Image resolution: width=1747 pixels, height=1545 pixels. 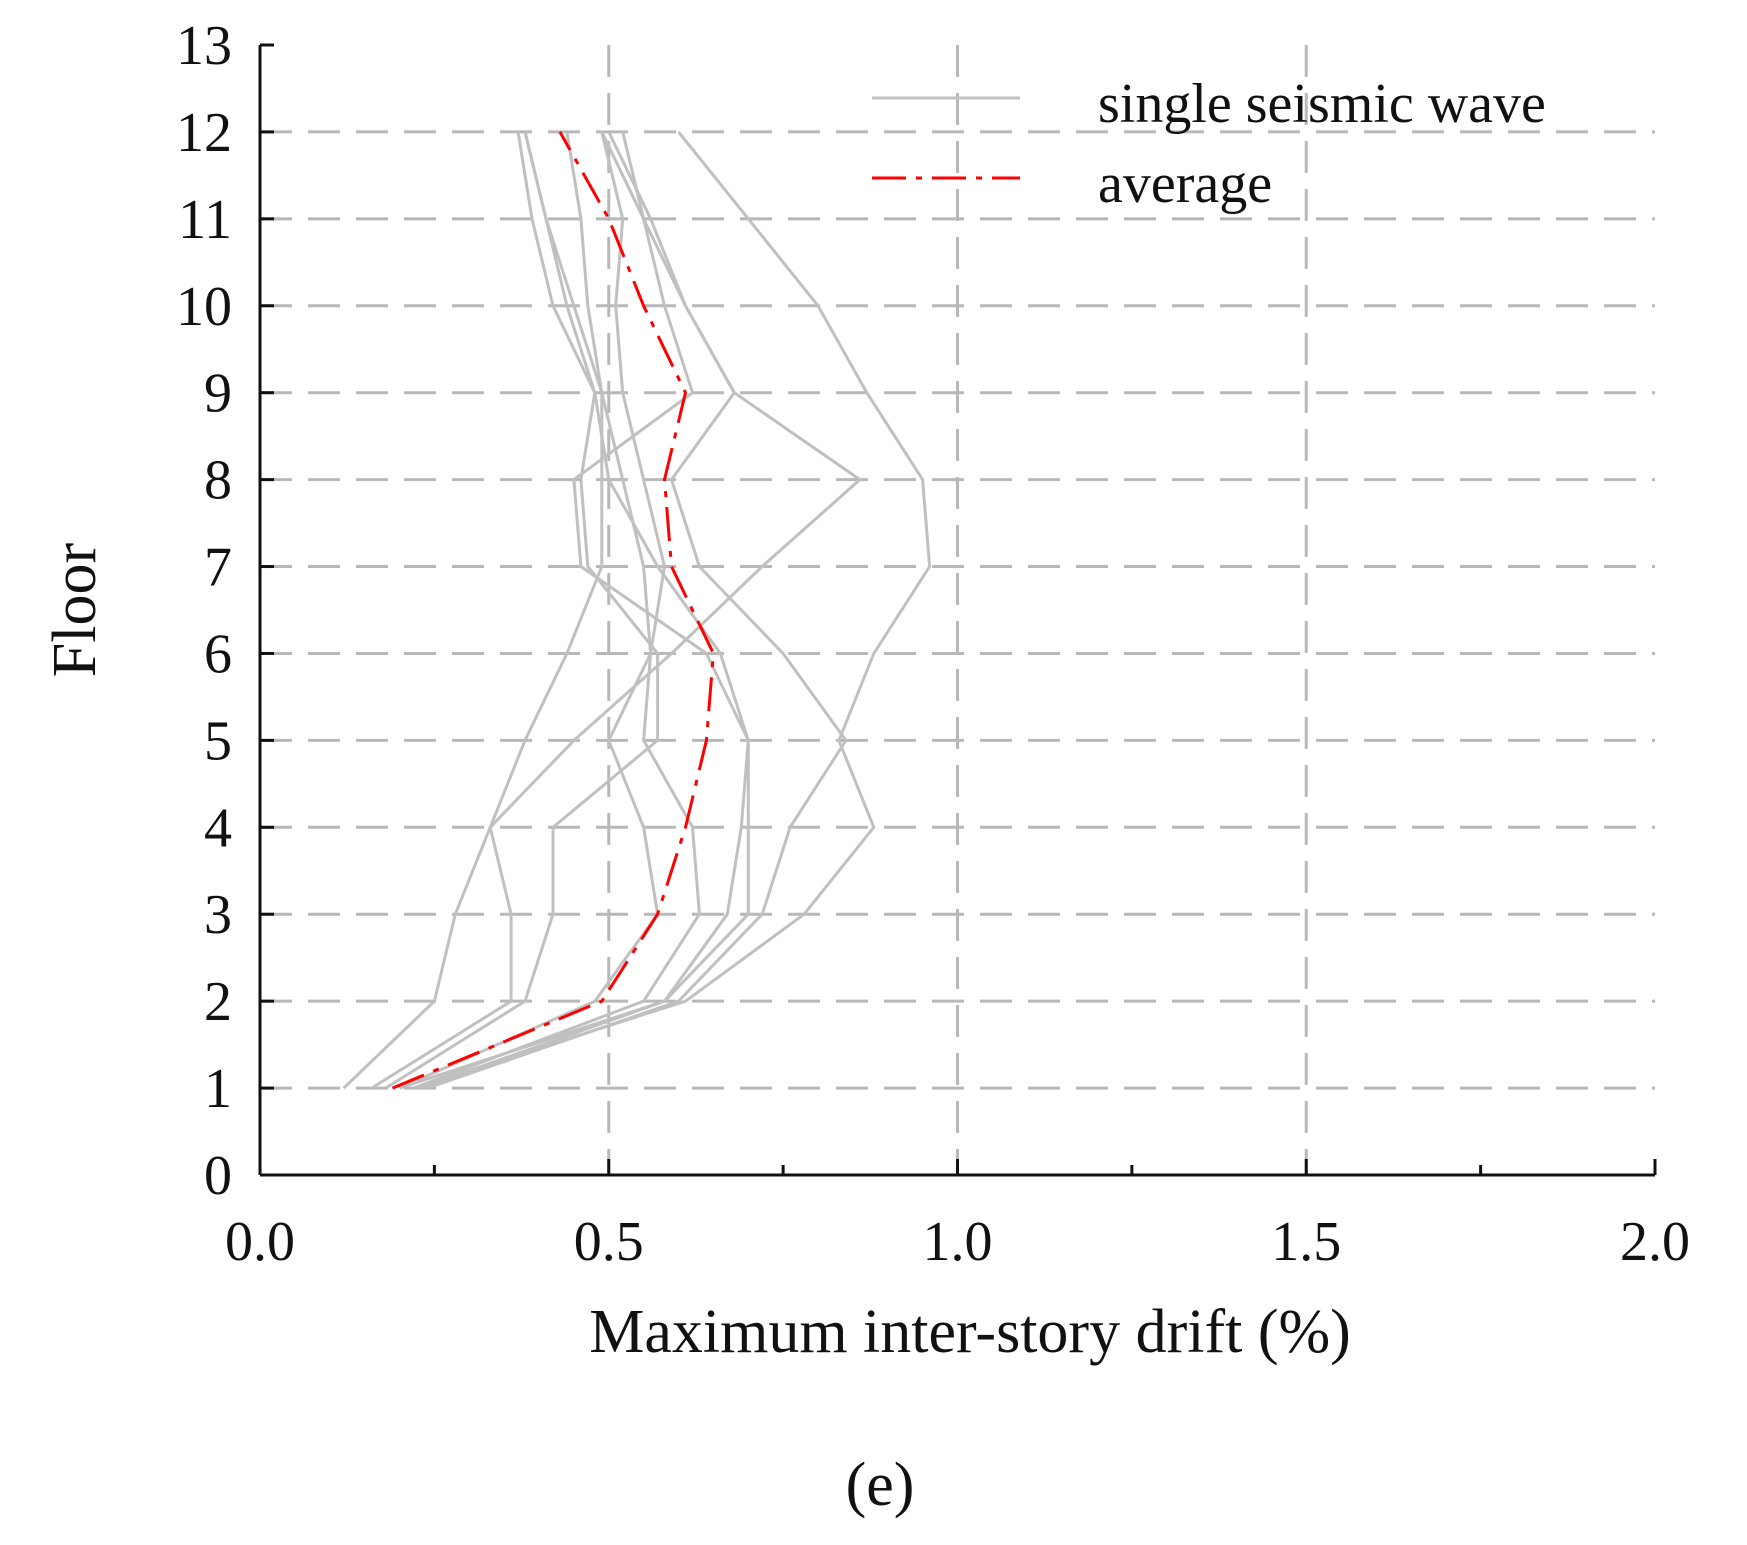 What do you see at coordinates (218, 1002) in the screenshot?
I see `y-tick-label: 2` at bounding box center [218, 1002].